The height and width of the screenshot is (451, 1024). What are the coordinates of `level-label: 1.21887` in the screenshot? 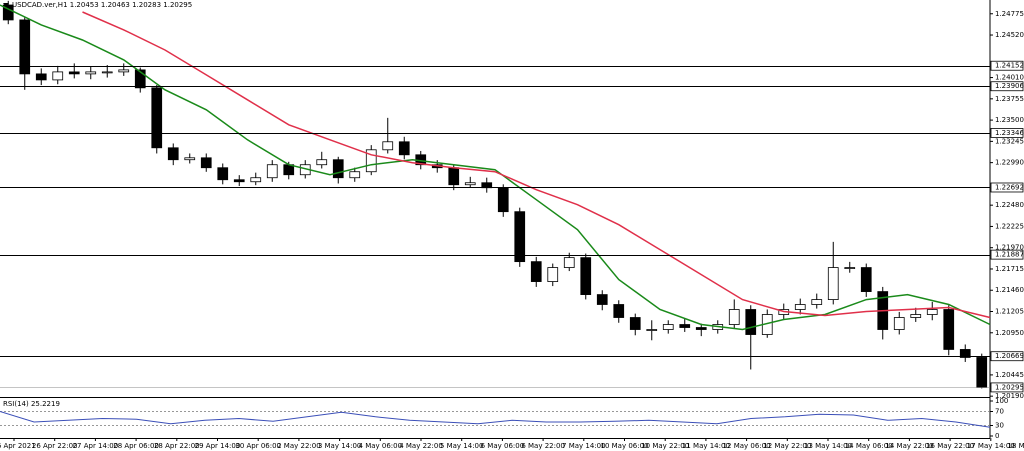 It's located at (1009, 255).